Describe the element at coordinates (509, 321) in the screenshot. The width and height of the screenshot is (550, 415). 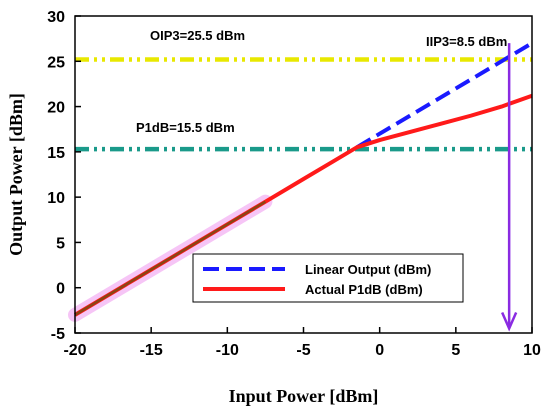
I see `iip3-arrow-head` at that location.